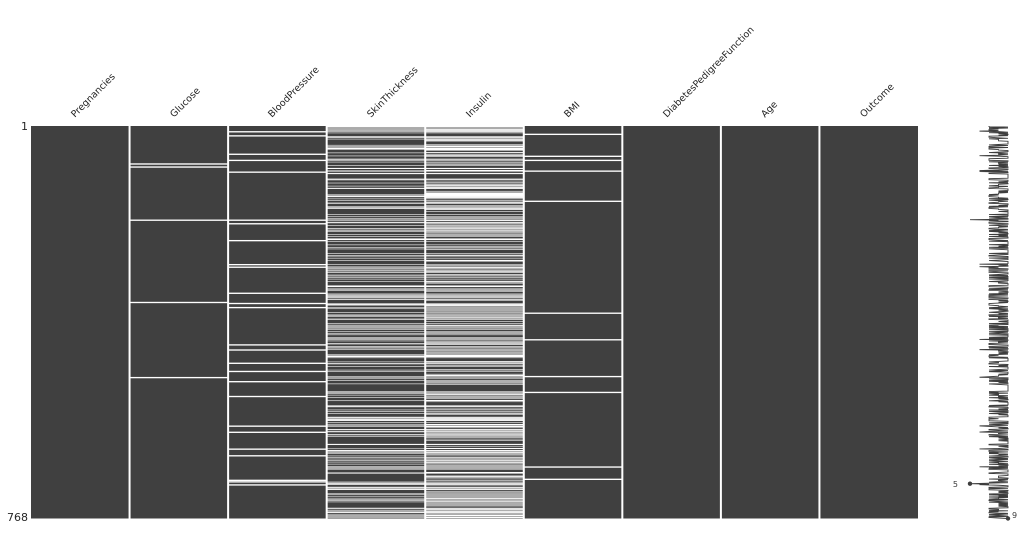  I want to click on row-tick-last: 768, so click(17, 517).